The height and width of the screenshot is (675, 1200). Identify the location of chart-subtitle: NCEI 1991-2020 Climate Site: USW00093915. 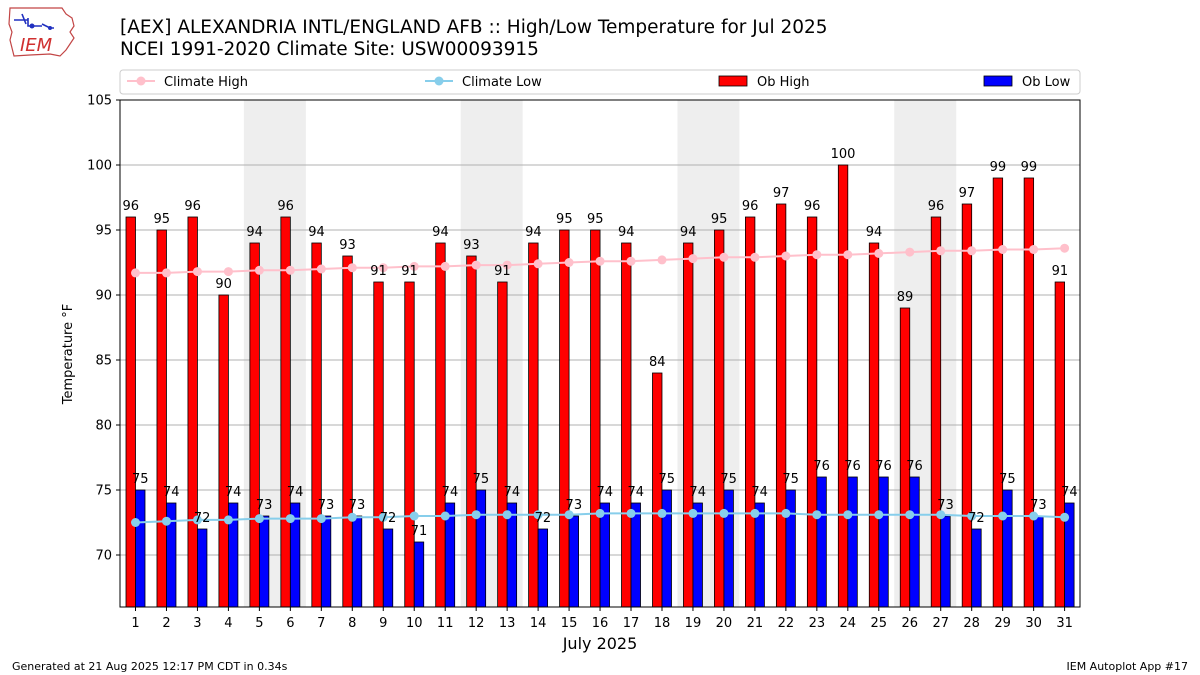
(329, 49).